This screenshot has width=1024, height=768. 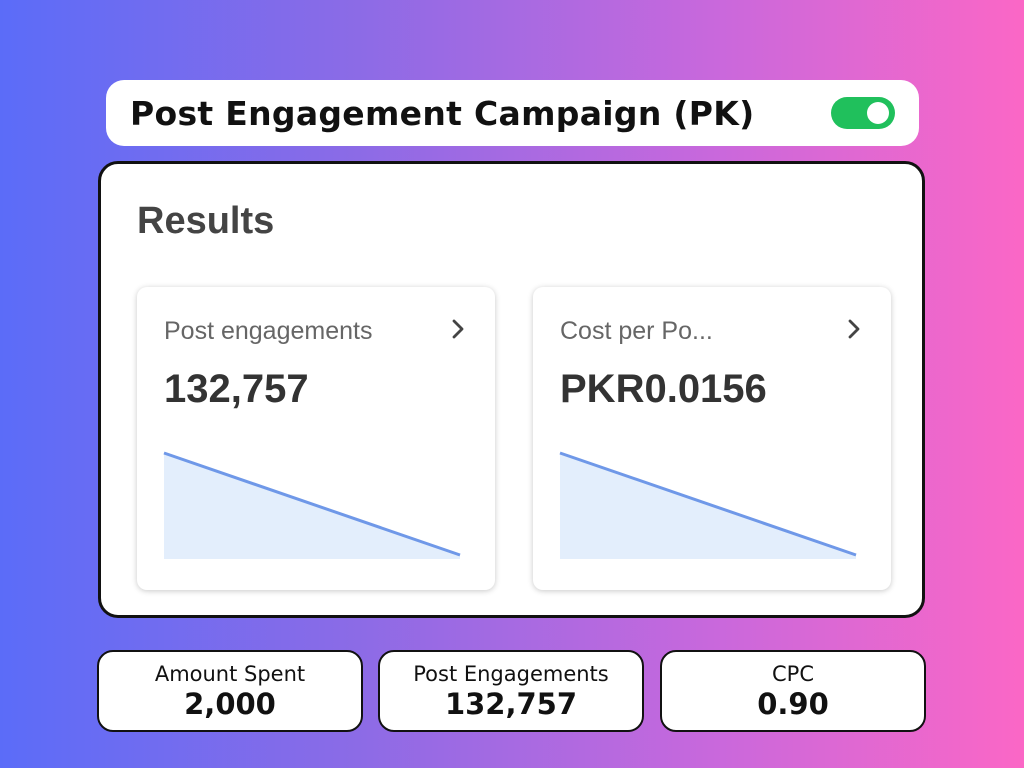 I want to click on results-heading: Results, so click(x=206, y=221).